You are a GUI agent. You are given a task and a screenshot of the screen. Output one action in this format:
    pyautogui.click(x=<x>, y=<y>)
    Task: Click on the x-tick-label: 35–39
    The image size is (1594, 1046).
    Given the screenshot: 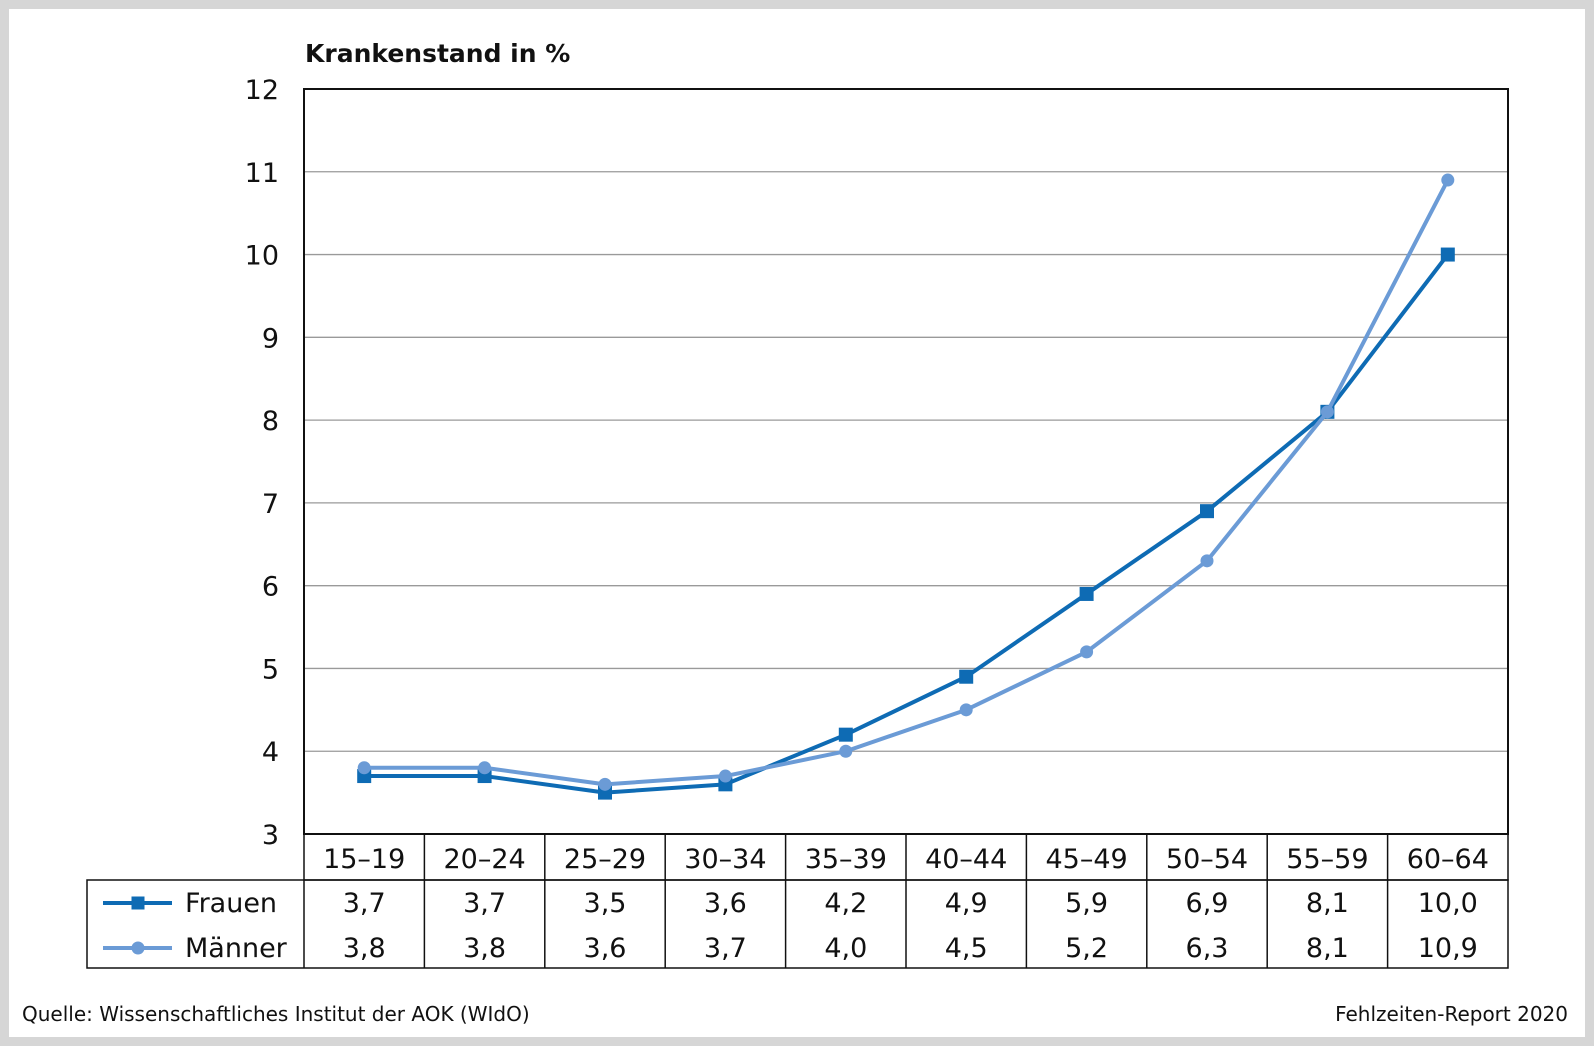 What is the action you would take?
    pyautogui.click(x=846, y=859)
    